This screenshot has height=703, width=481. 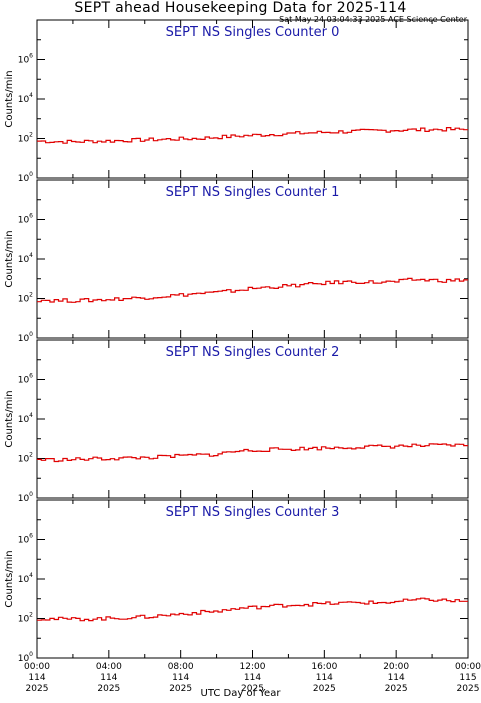 What do you see at coordinates (109, 667) in the screenshot?
I see `x-tick-label-time: 04:00` at bounding box center [109, 667].